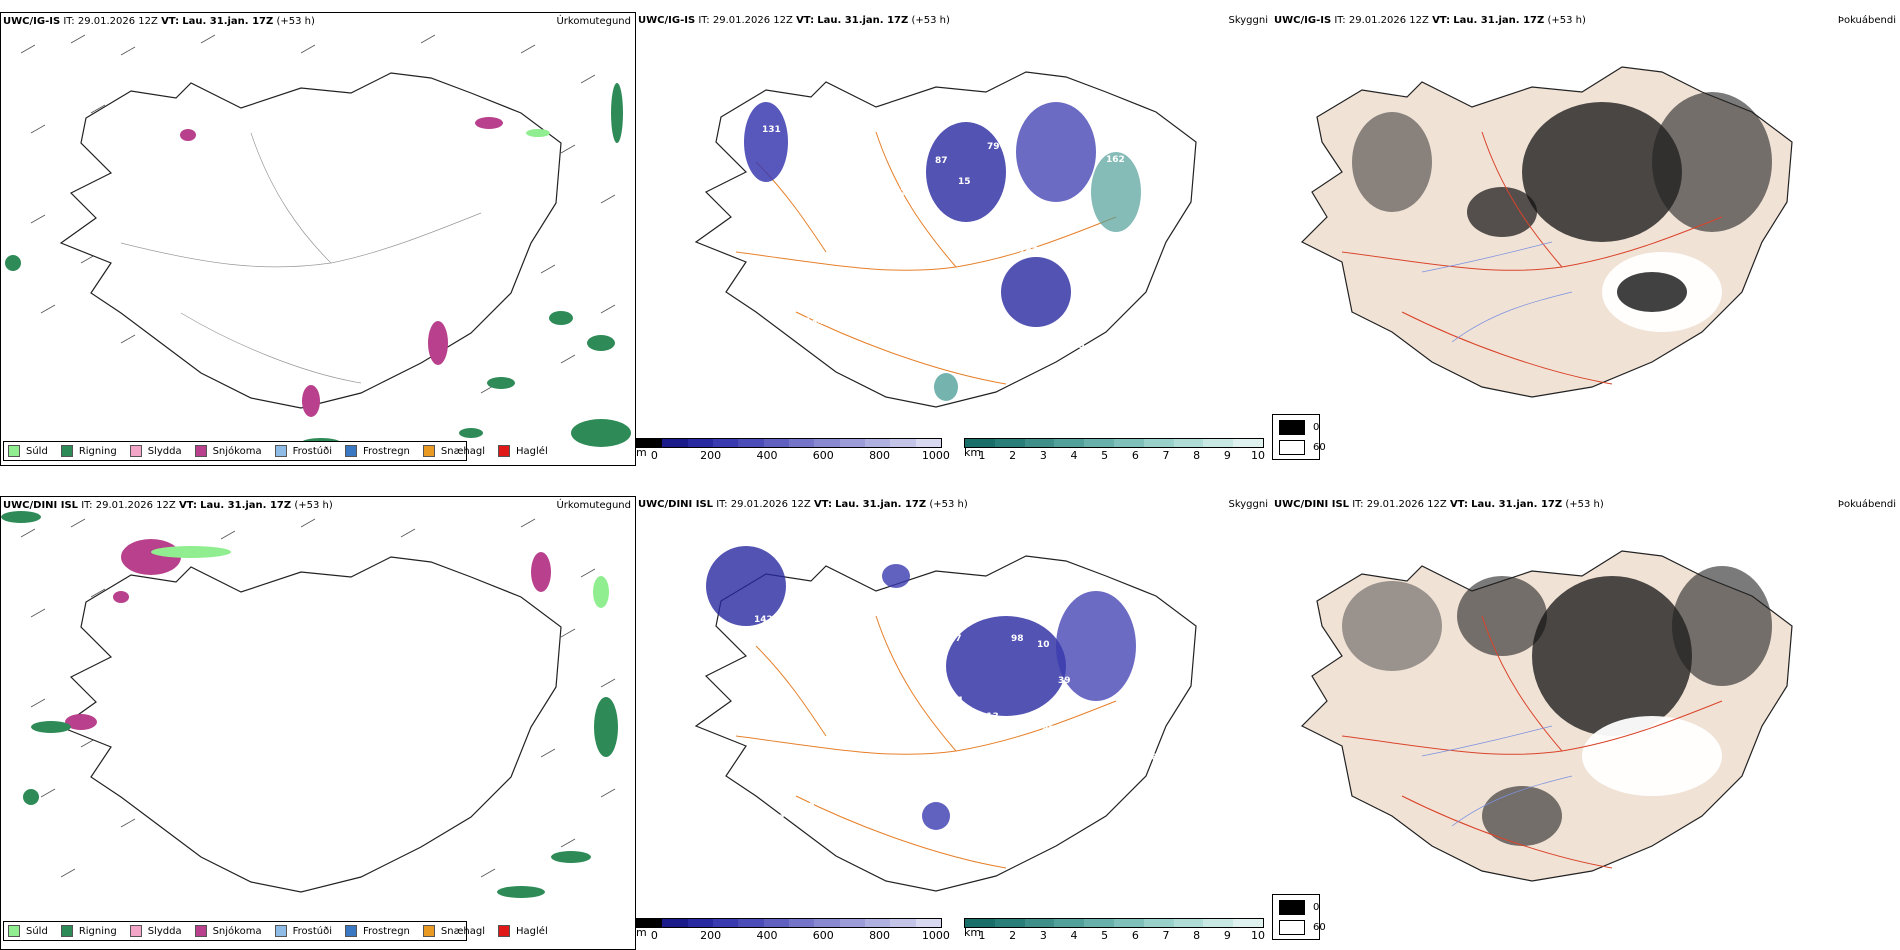  Describe the element at coordinates (463, 931) in the screenshot. I see `legend-label: Snæhagl` at that location.